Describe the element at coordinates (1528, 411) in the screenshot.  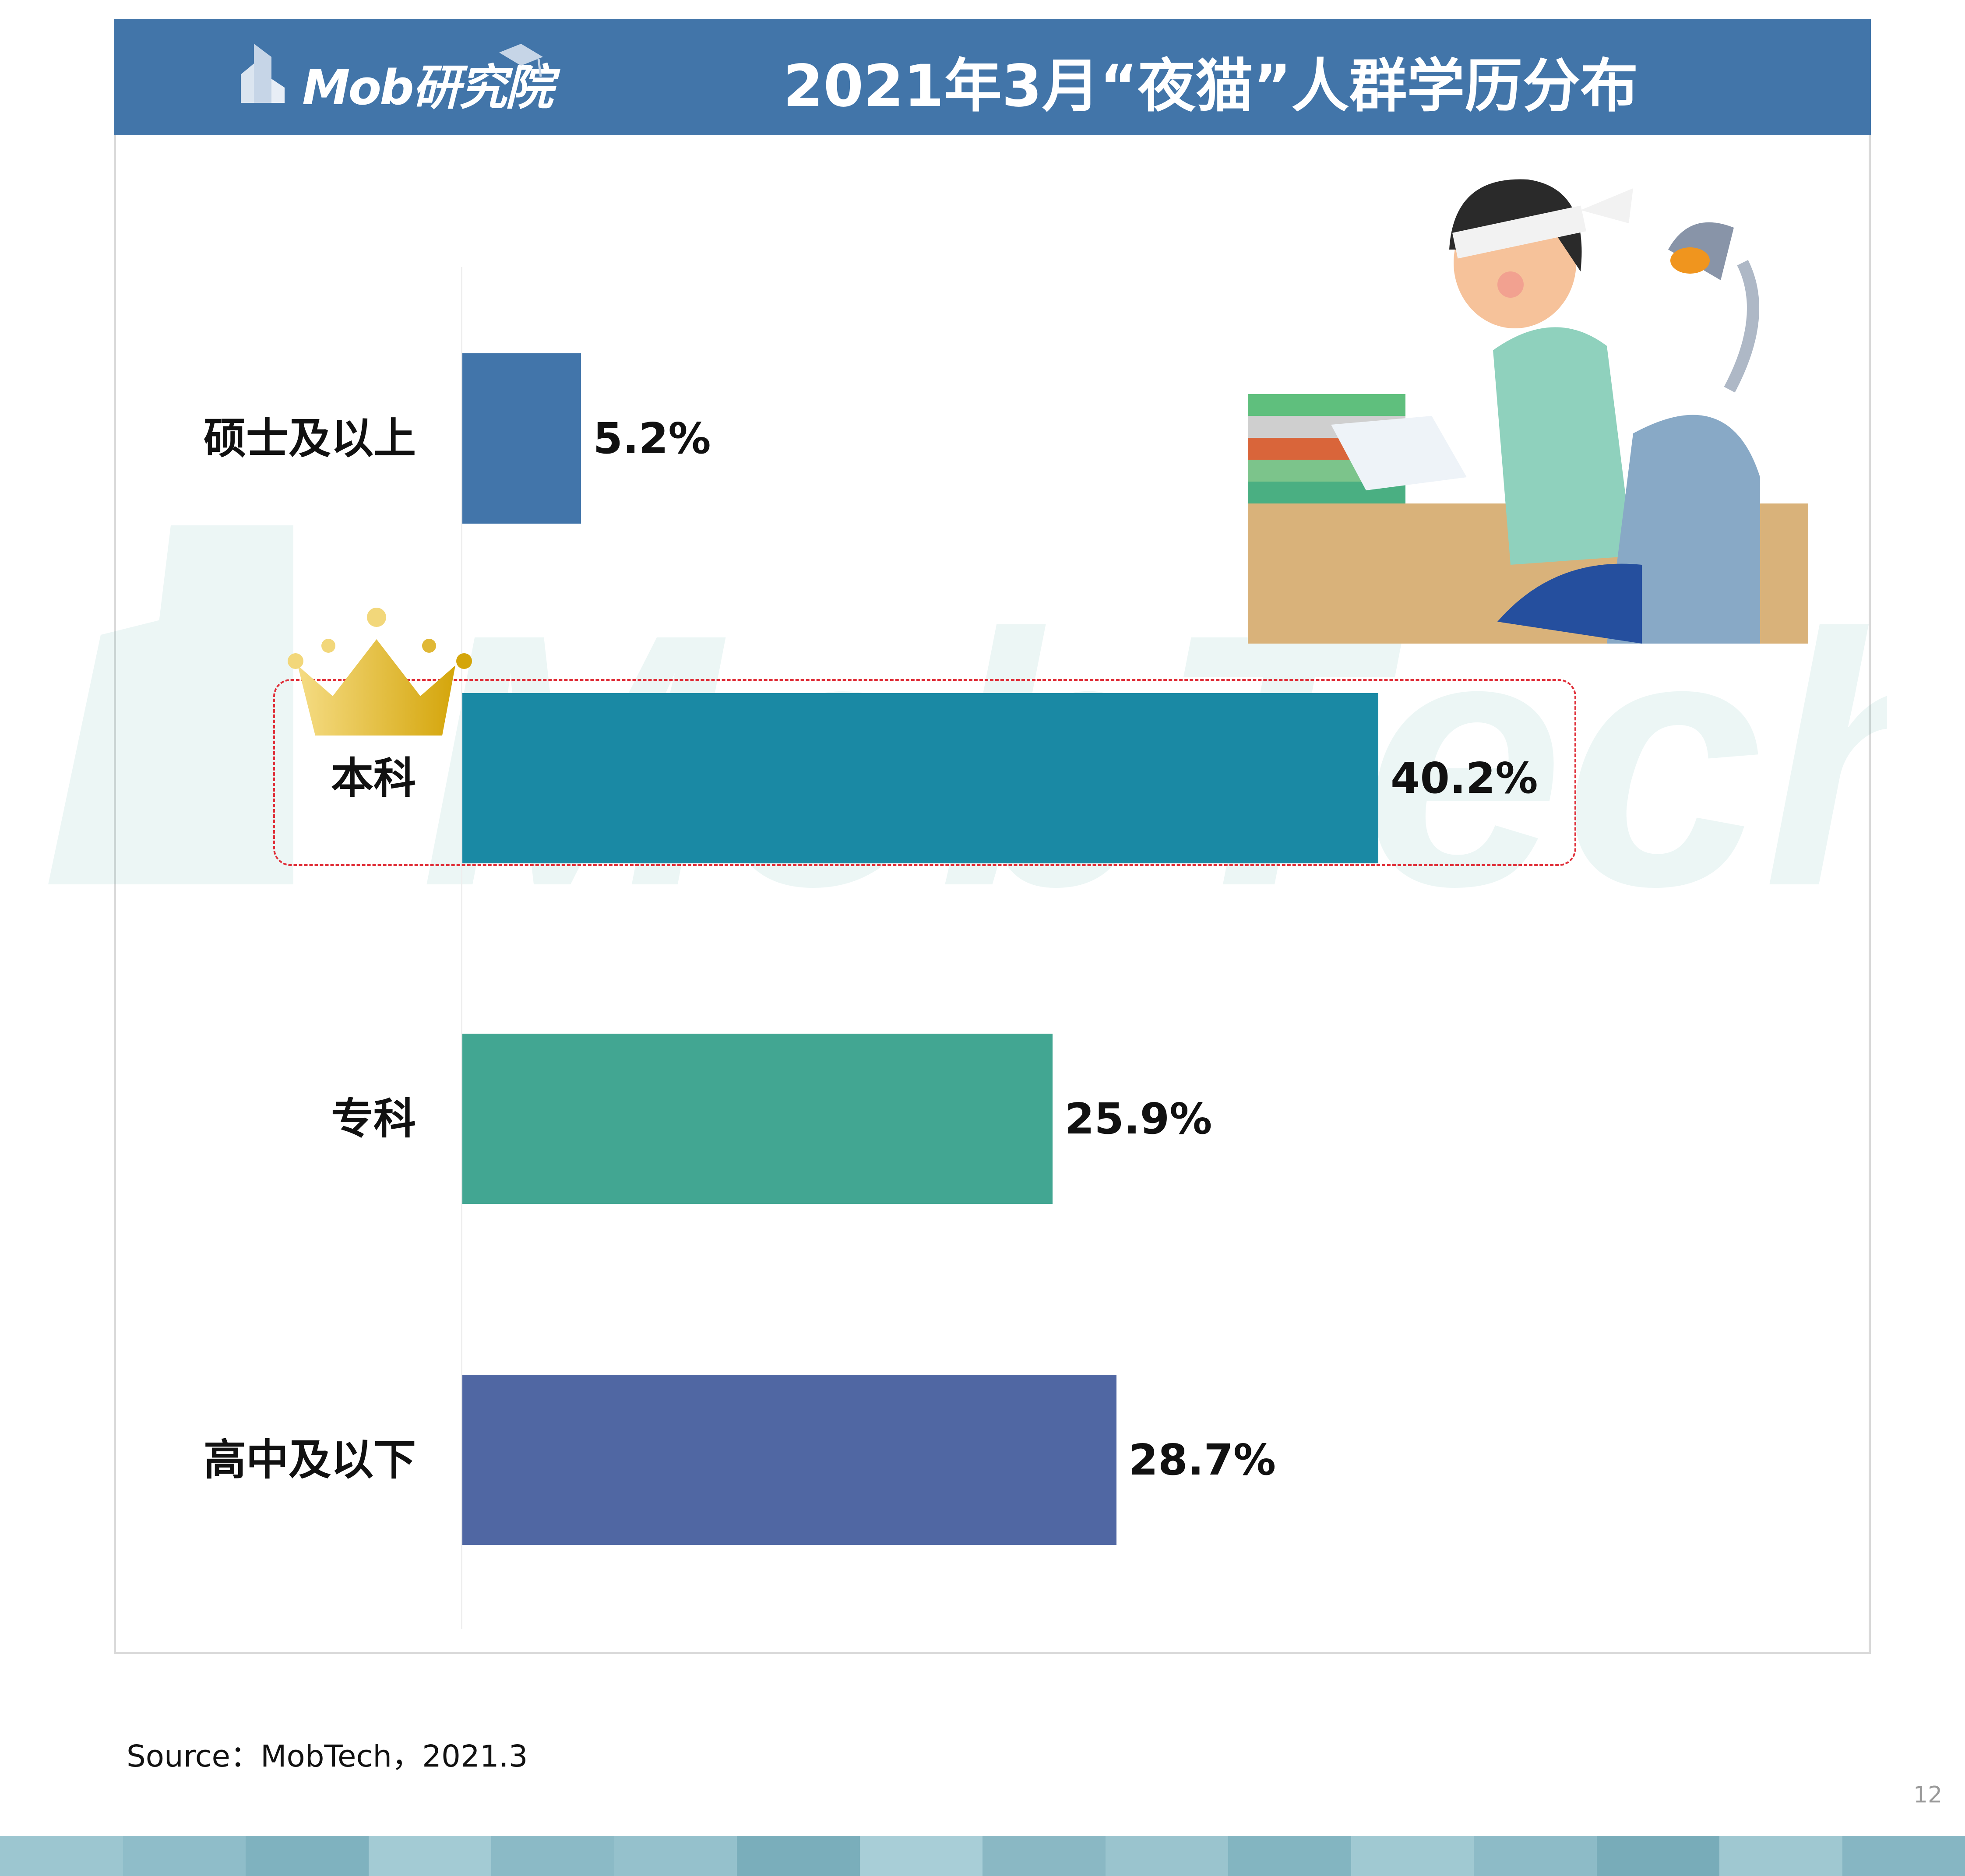
I see `student-studying-illustration` at that location.